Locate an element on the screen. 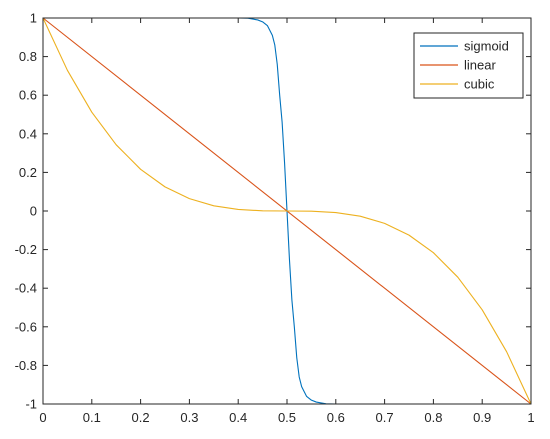 The width and height of the screenshot is (550, 439). y-tick-label: -0.8 is located at coordinates (26, 365).